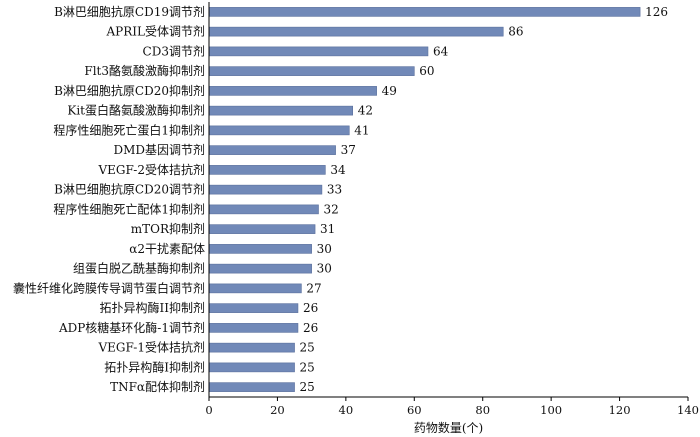  What do you see at coordinates (129, 90) in the screenshot?
I see `category-label: B淋巴细胞抗原CD20抑制剂` at bounding box center [129, 90].